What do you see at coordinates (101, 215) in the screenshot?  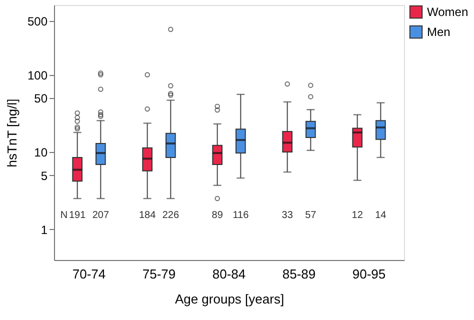 I see `text: 207` at bounding box center [101, 215].